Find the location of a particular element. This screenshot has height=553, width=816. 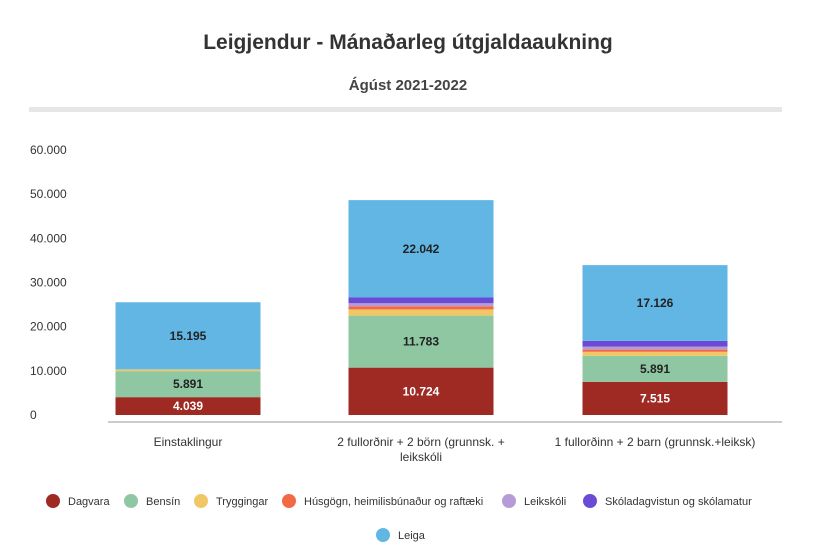

title-divider is located at coordinates (405, 109).